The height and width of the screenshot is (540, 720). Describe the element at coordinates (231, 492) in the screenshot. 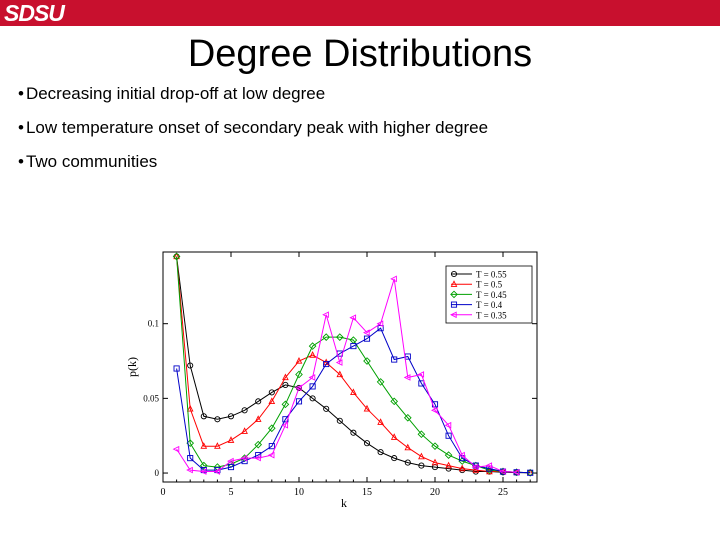

I see `x-tick-label: 5` at that location.